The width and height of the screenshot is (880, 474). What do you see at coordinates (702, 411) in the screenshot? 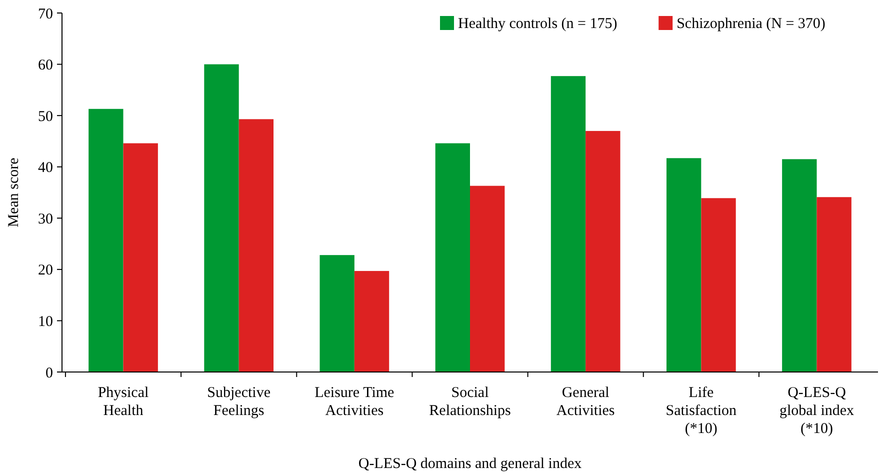
I see `x-tick-label: Life Satisfaction (*10)` at bounding box center [702, 411].